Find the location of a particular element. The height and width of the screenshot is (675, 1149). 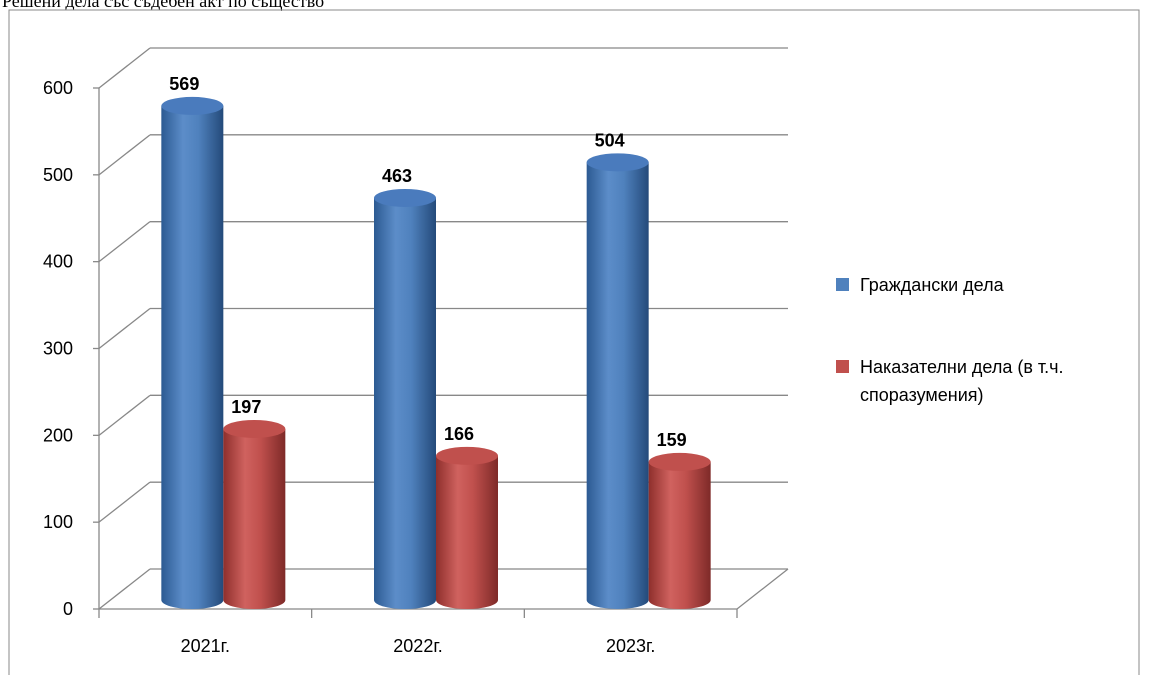

data-label: 504 is located at coordinates (610, 140).